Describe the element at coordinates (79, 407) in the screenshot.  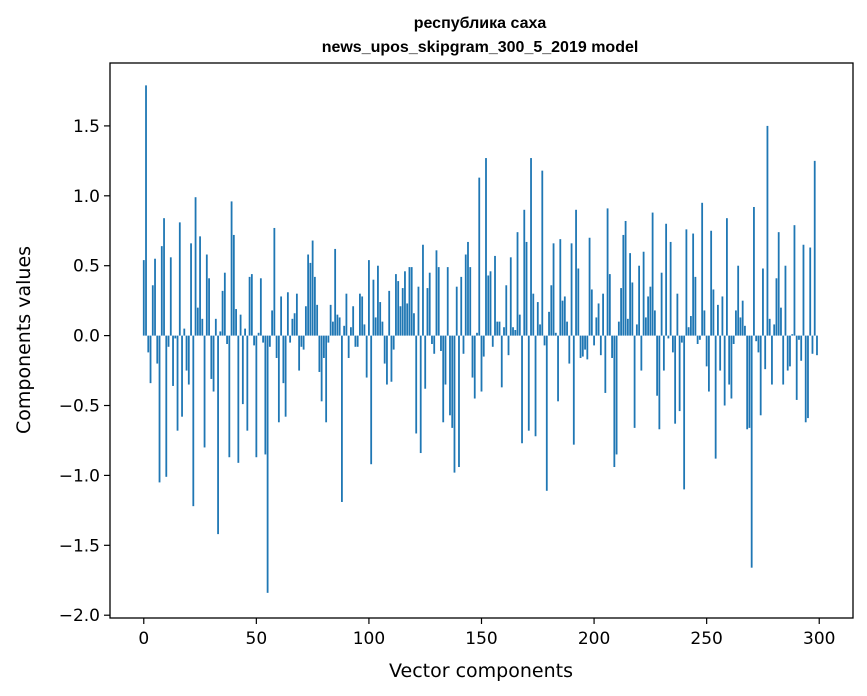
I see `y-tick-label: −0.5` at that location.